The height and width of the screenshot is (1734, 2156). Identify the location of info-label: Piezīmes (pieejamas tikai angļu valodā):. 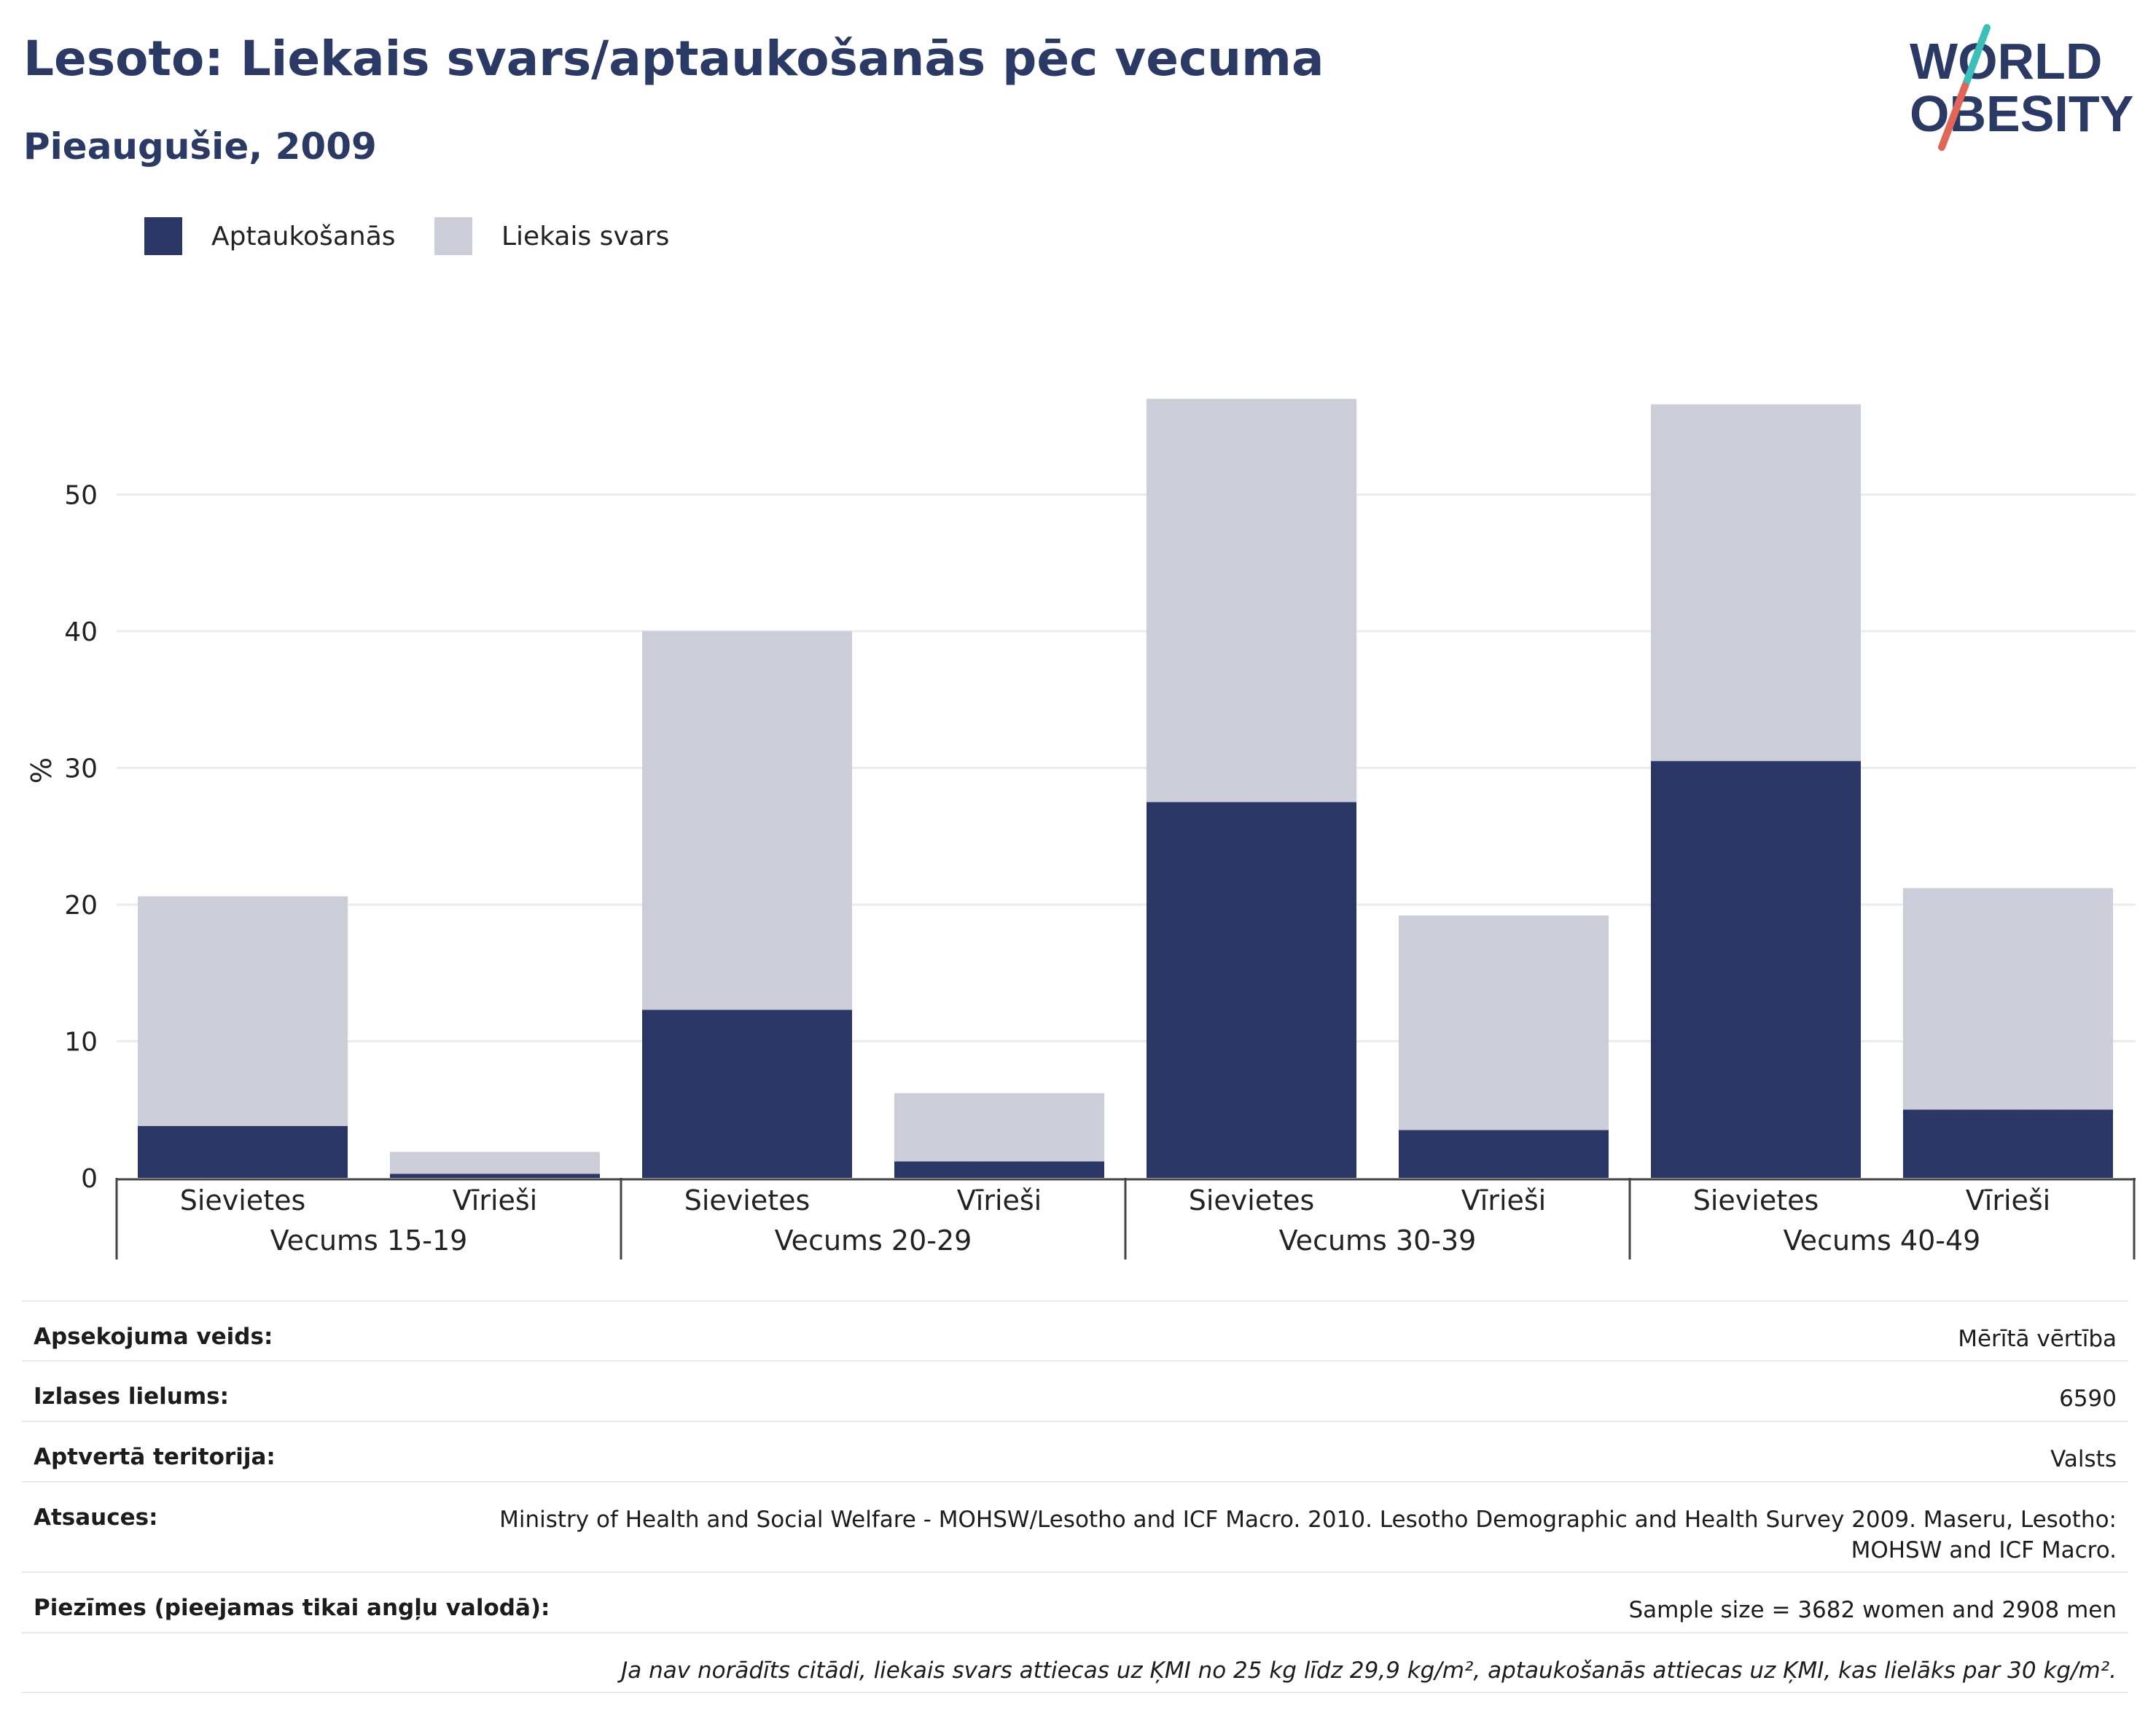
(292, 1608).